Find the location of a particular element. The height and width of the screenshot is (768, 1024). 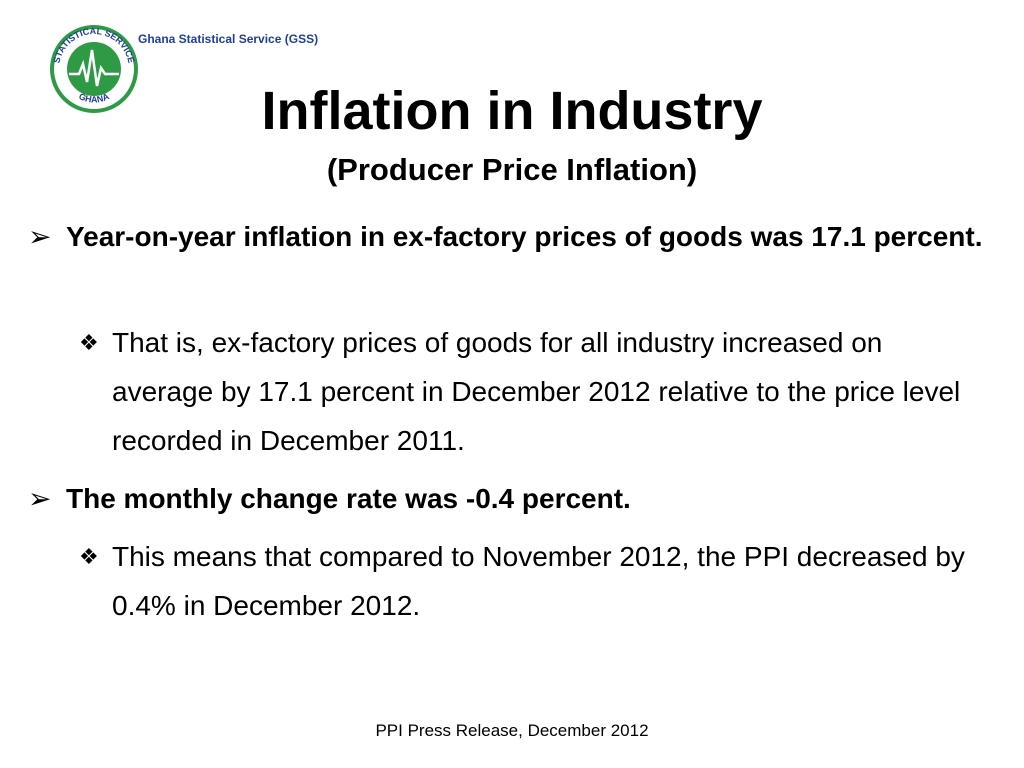

footer-text: PPI Press Release, December 2012 is located at coordinates (512, 730).